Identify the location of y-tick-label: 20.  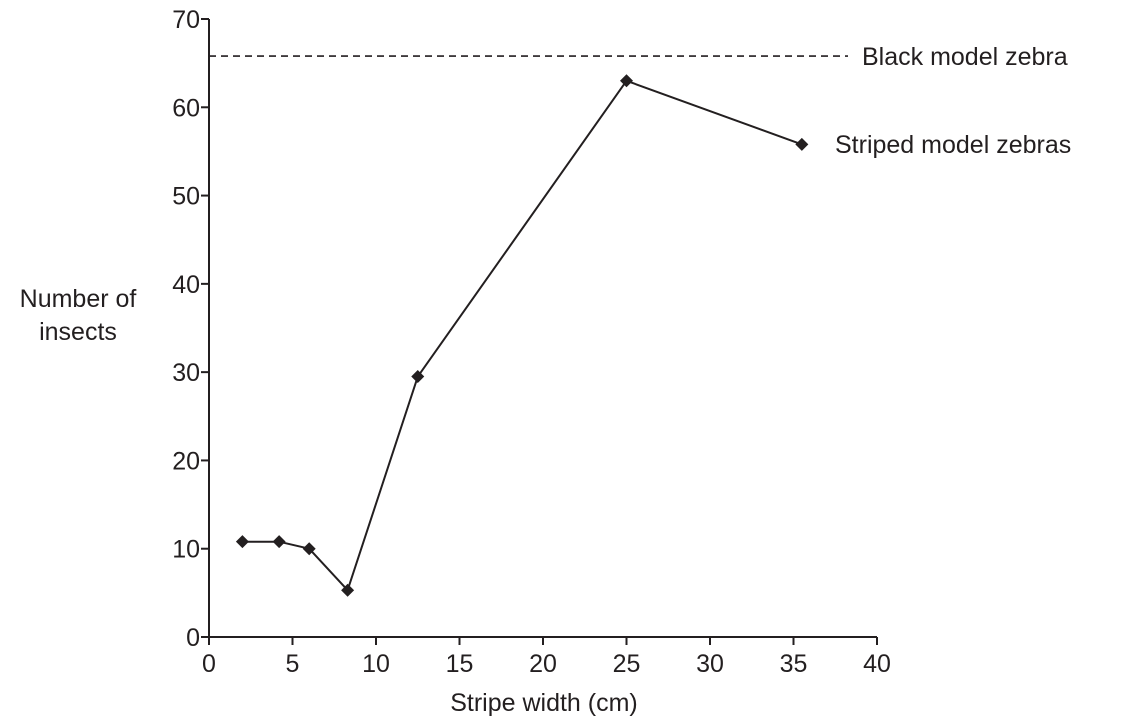
(186, 461).